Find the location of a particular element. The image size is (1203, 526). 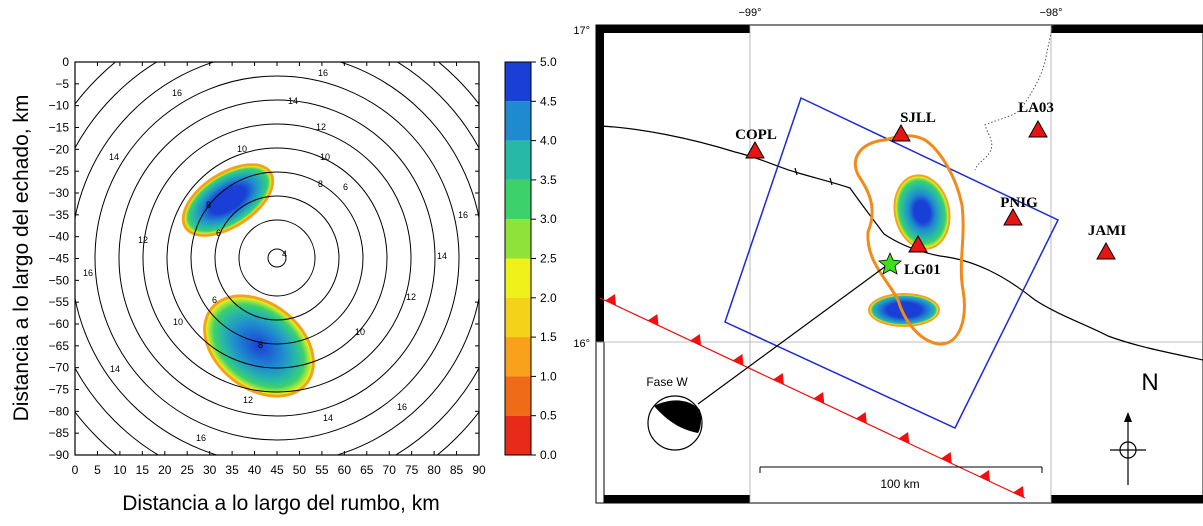

coastline-detail is located at coordinates (813, 176).